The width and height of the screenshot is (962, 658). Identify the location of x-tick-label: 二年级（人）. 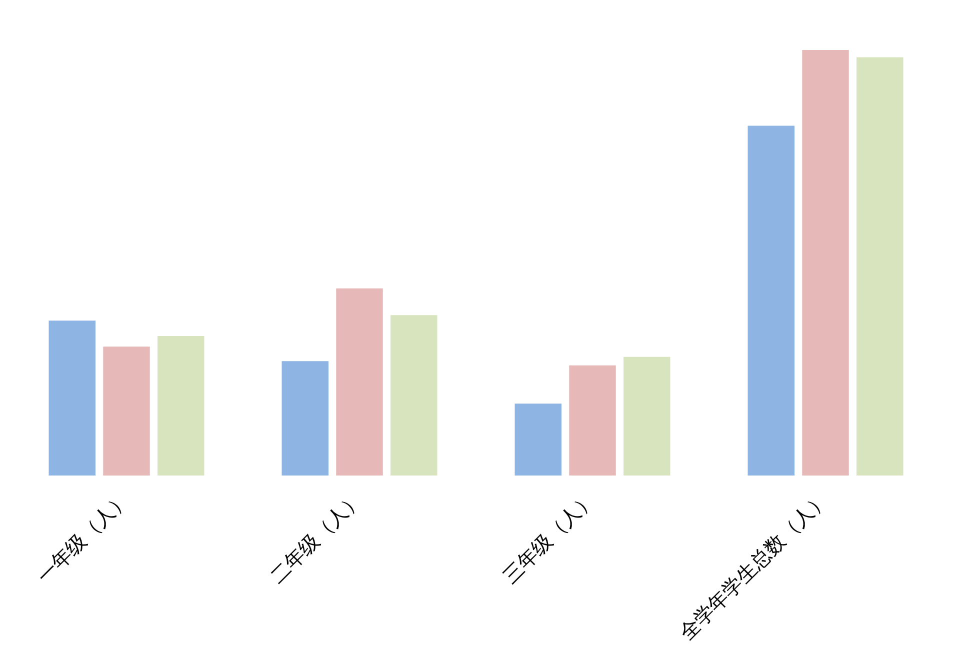
(315, 537).